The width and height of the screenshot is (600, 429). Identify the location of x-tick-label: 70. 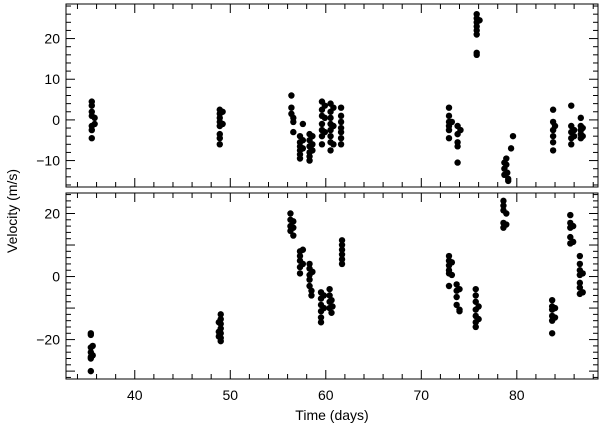
(422, 395).